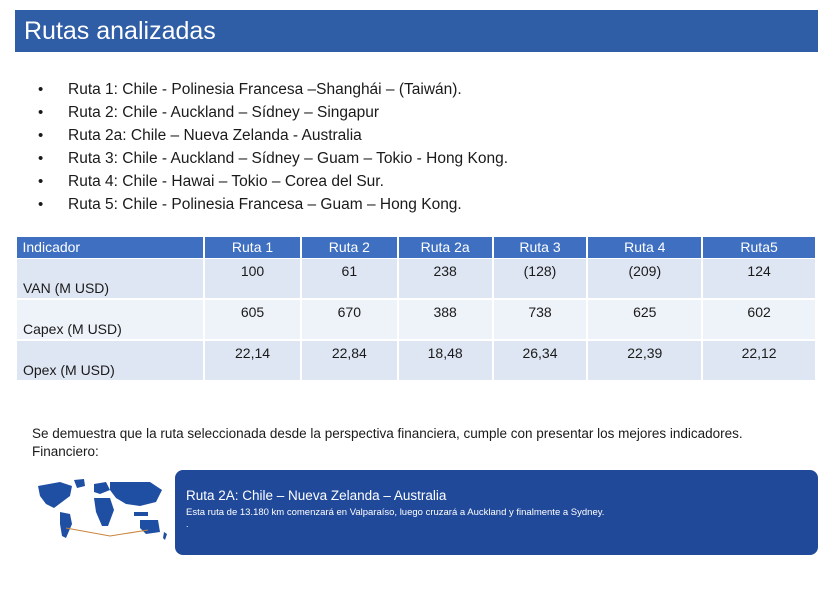 This screenshot has height=598, width=837. Describe the element at coordinates (349, 319) in the screenshot. I see `table-cell: 670` at that location.